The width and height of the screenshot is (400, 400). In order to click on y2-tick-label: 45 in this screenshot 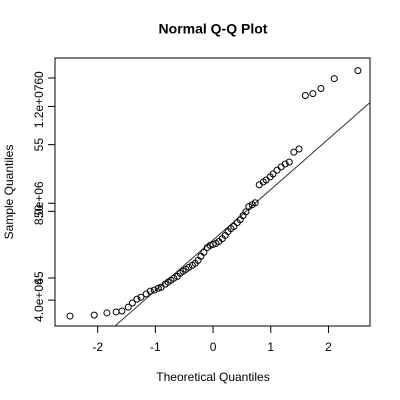, I will do `click(39, 278)`.